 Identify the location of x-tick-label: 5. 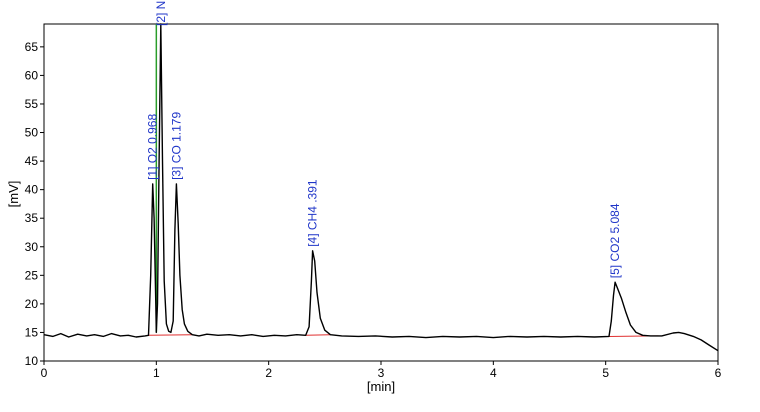
(605, 373).